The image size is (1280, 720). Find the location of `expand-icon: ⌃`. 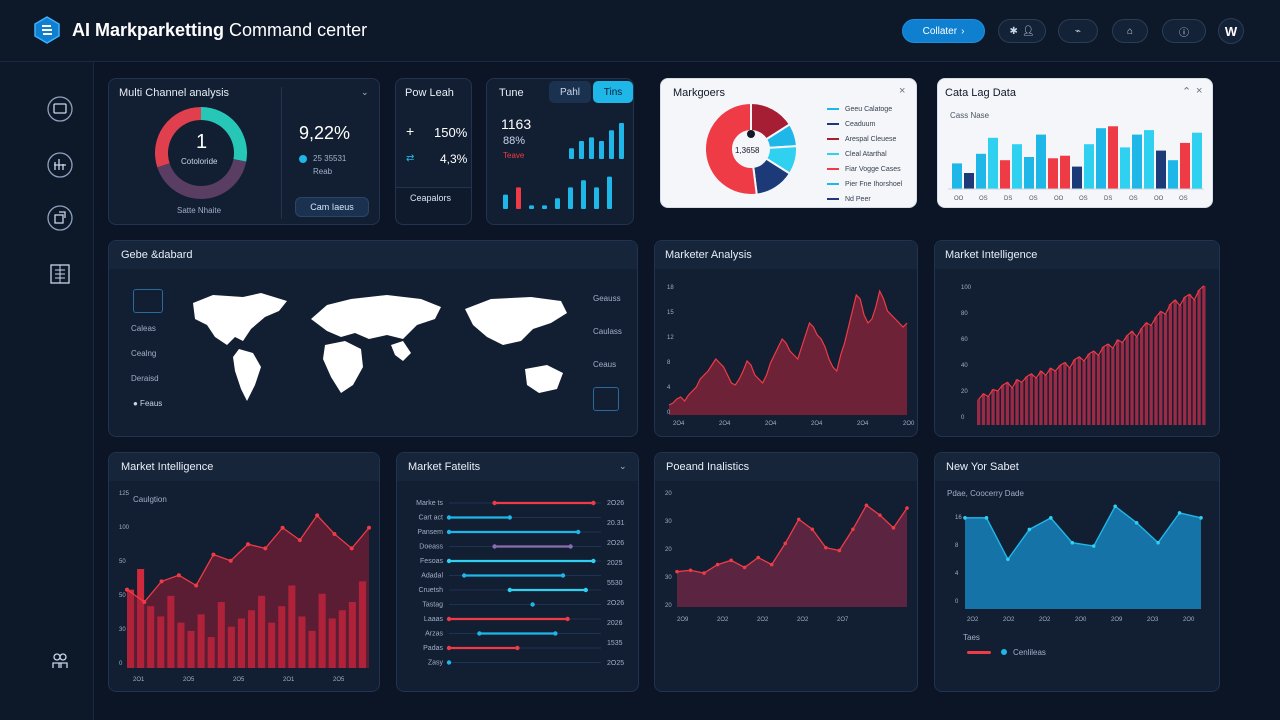

expand-icon: ⌃ is located at coordinates (1187, 92).